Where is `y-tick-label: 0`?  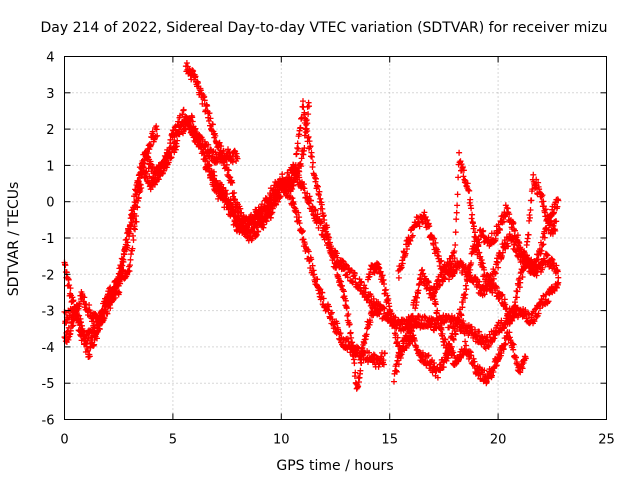 y-tick-label: 0 is located at coordinates (50, 203).